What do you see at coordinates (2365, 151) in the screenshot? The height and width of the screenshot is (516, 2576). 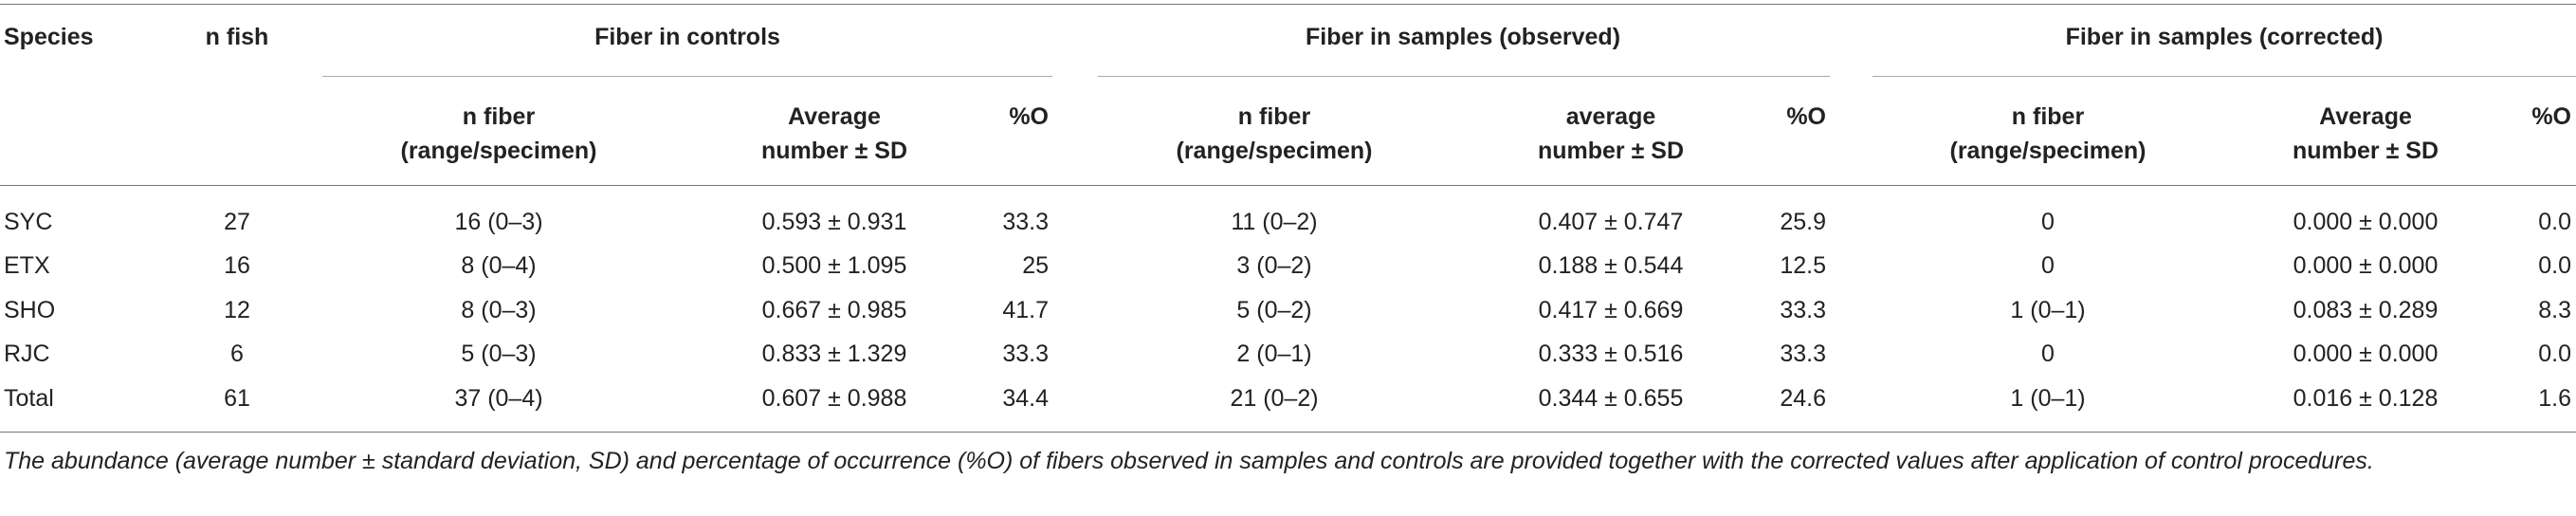 I see `subheader-corrected-avg-line2: number ± SD` at bounding box center [2365, 151].